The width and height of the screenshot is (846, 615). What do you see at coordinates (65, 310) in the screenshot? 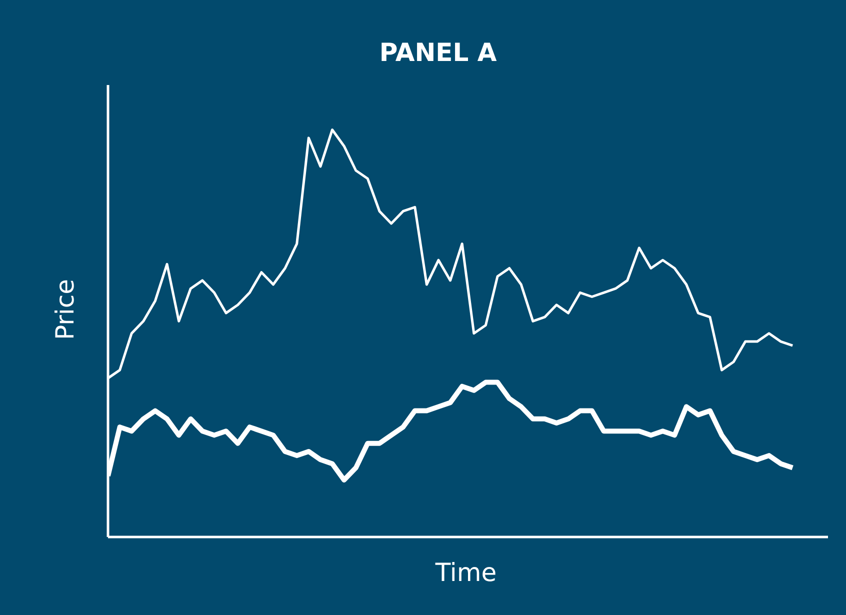
I see `y-axis-title: Price` at bounding box center [65, 310].